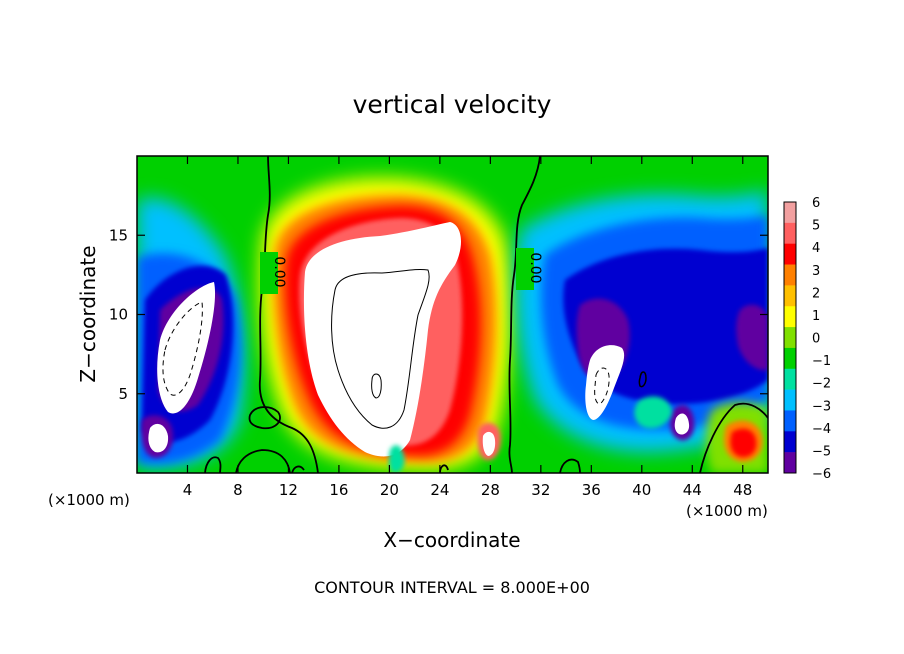  I want to click on contour-label-left-text: 0.00, so click(279, 271).